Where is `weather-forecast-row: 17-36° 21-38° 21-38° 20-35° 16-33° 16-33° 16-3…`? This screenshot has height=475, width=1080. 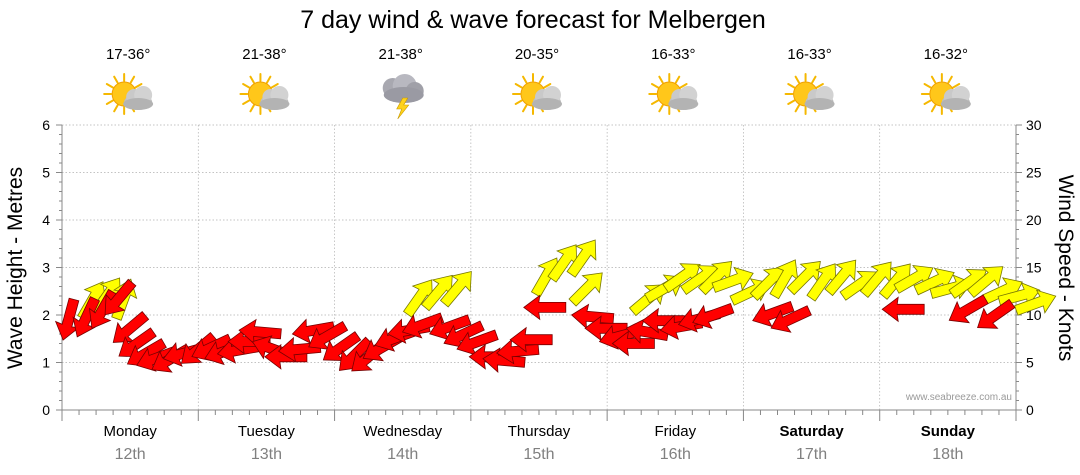 weather-forecast-row: 17-36° 21-38° 21-38° 20-35° 16-33° 16-33° 16-3… is located at coordinates (537, 83).